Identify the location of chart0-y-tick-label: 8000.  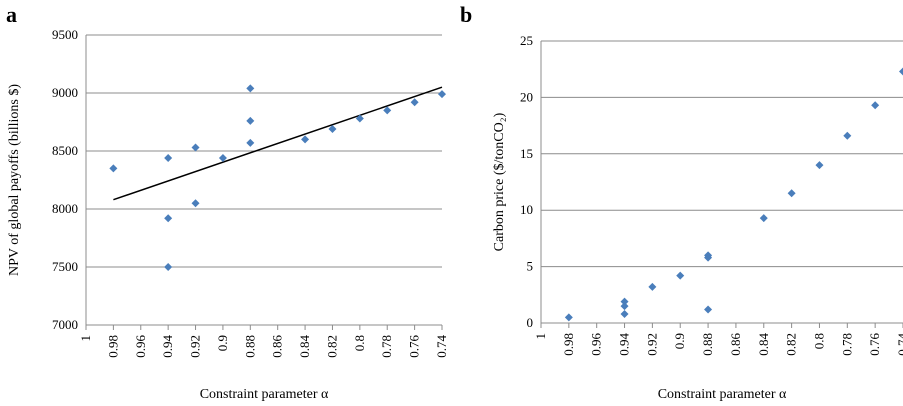
(65, 208).